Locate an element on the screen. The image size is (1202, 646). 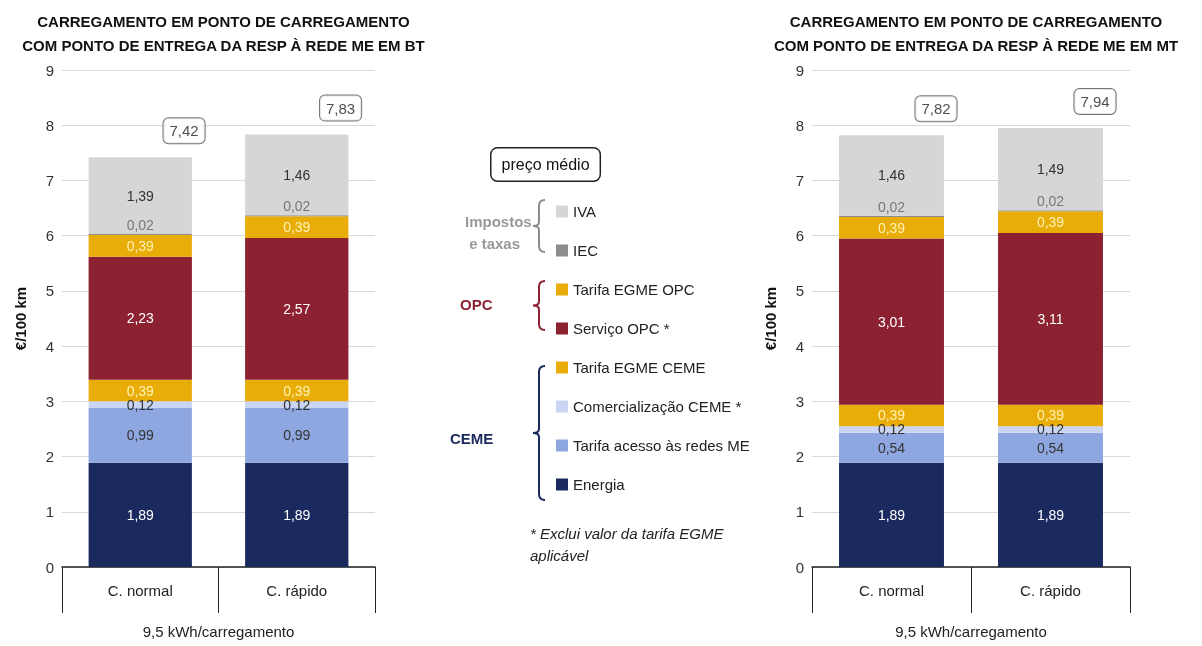
data-label: 1,39 is located at coordinates (140, 195).